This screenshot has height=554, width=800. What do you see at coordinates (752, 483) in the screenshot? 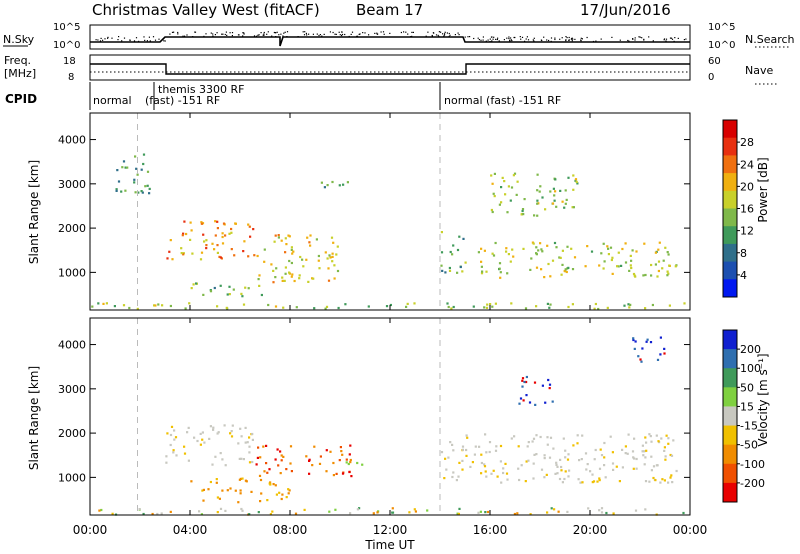
I see `colorbar-tick-label: -200` at bounding box center [752, 483].